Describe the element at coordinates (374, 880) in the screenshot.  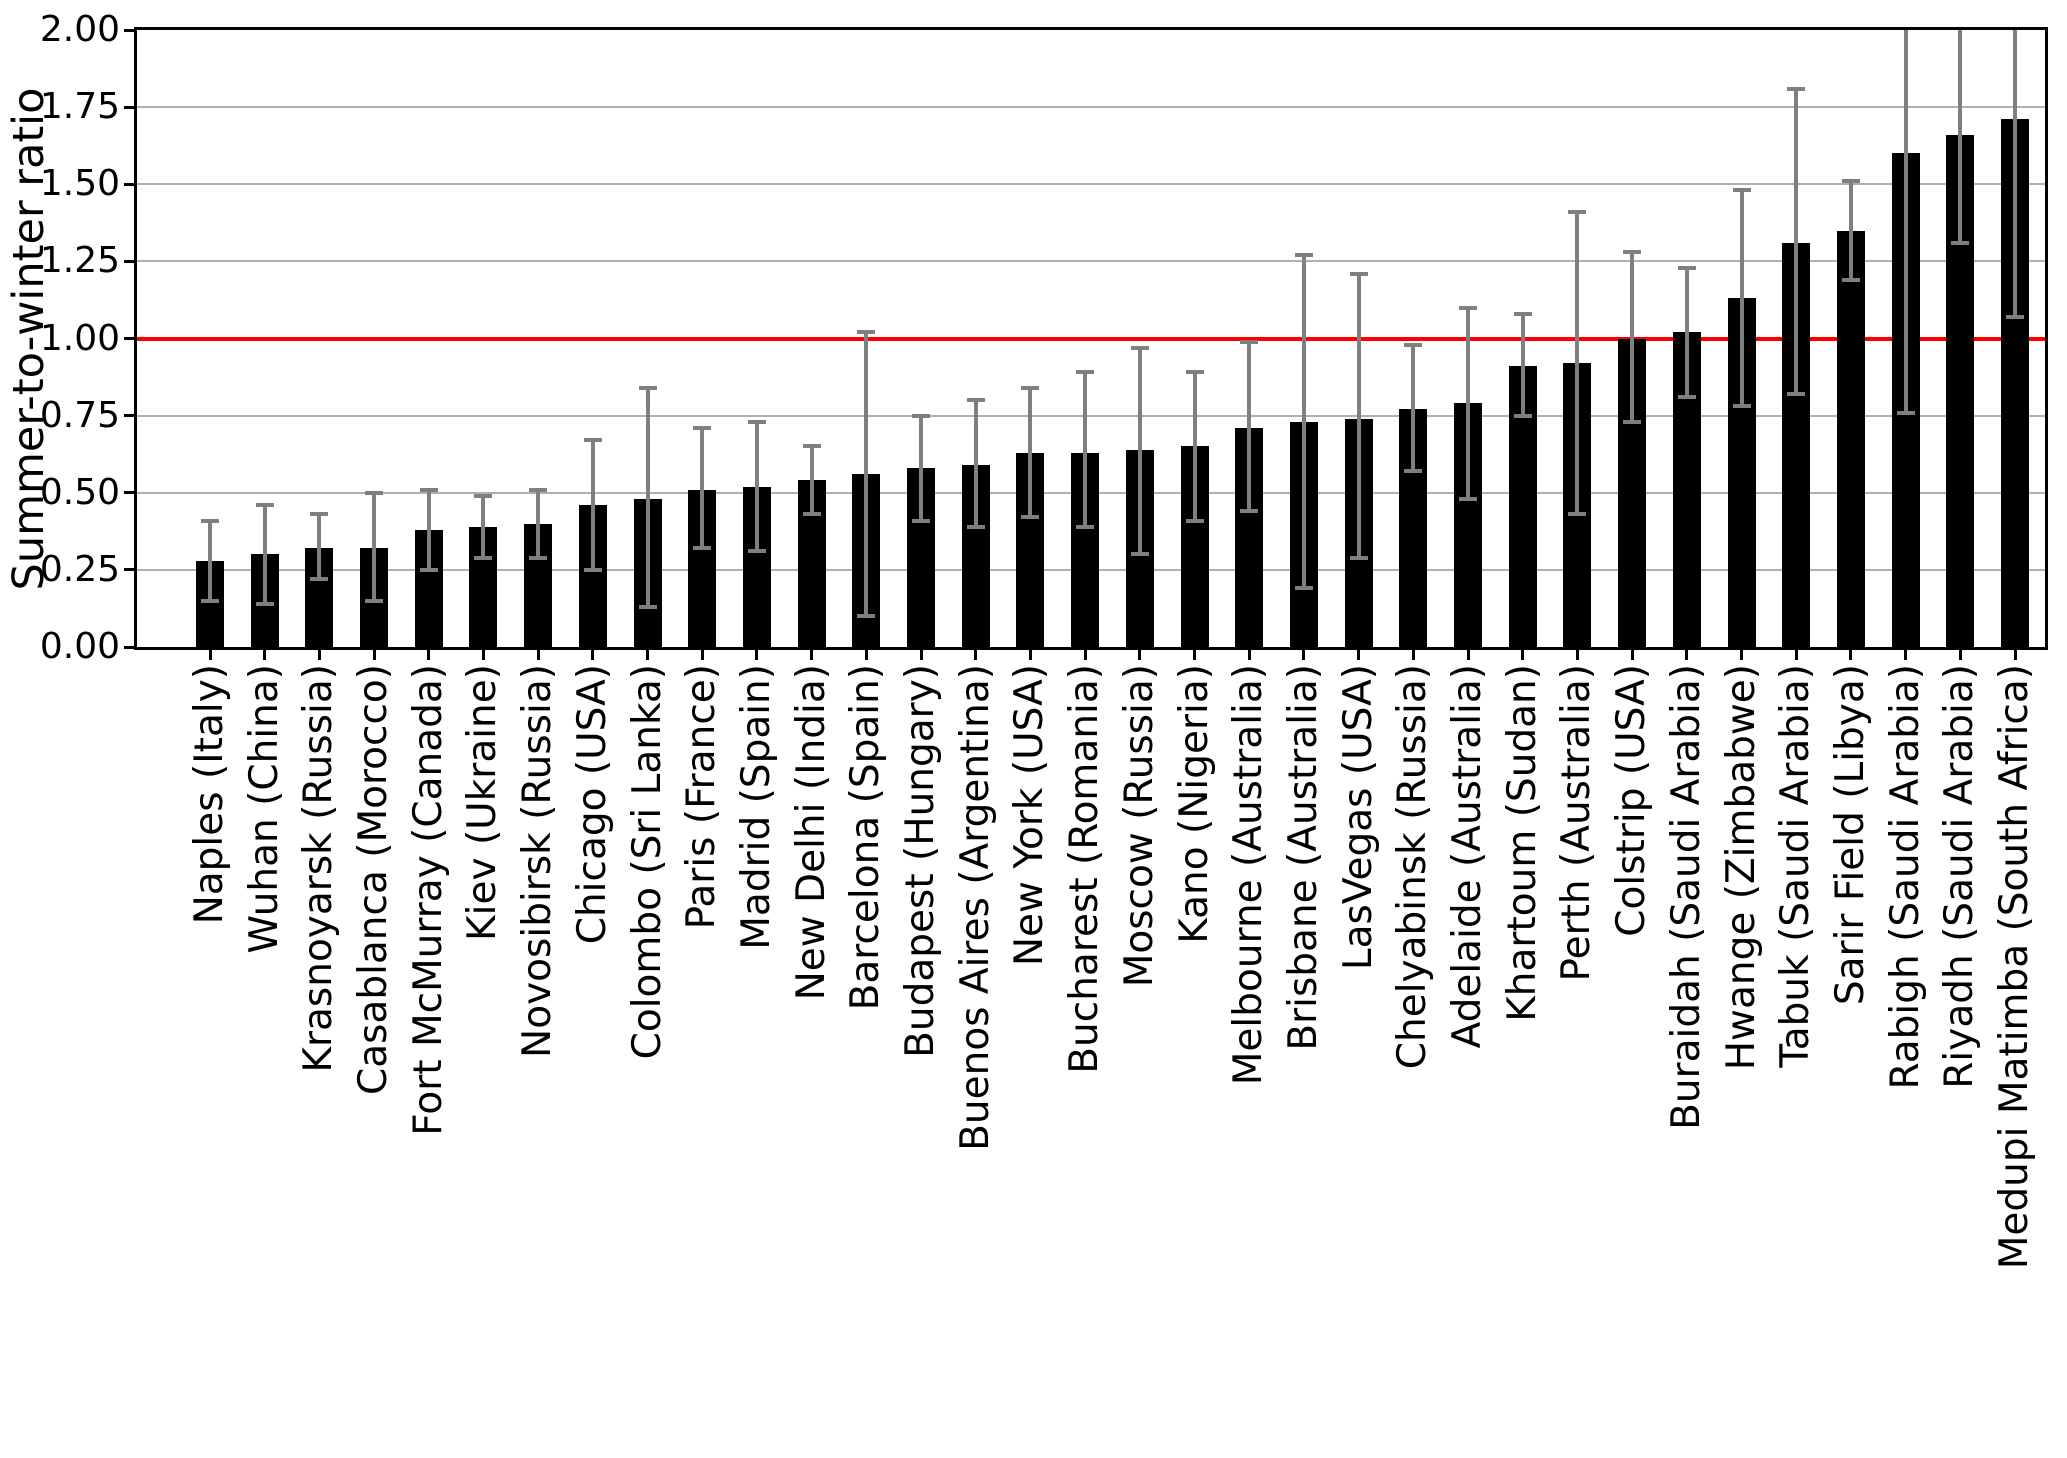
I see `x-tick-label: Casablanca (Morocco)` at that location.